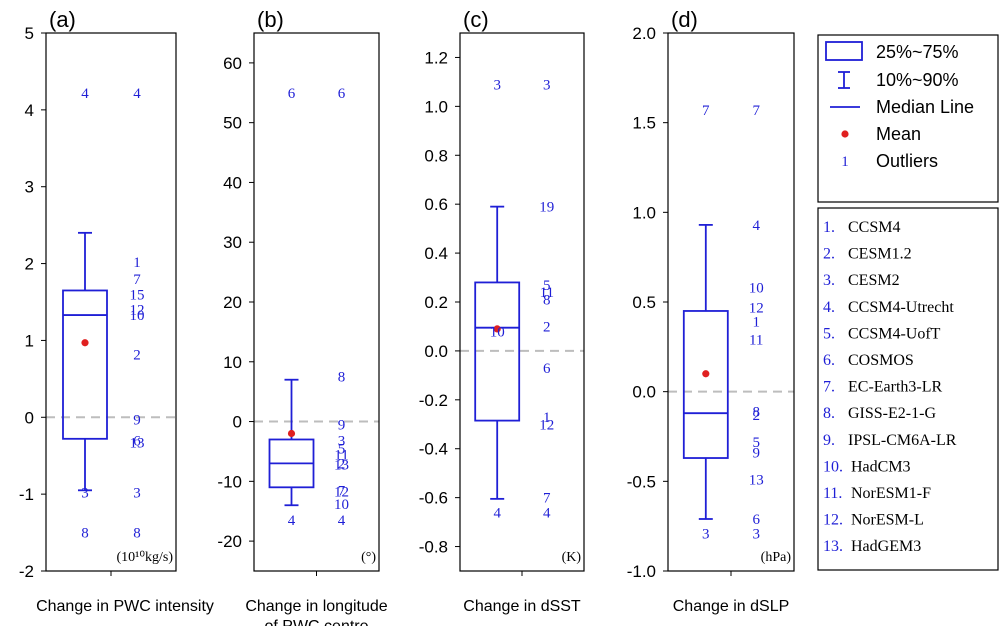 This screenshot has height=626, width=1003. I want to click on model-number: 6., so click(829, 360).